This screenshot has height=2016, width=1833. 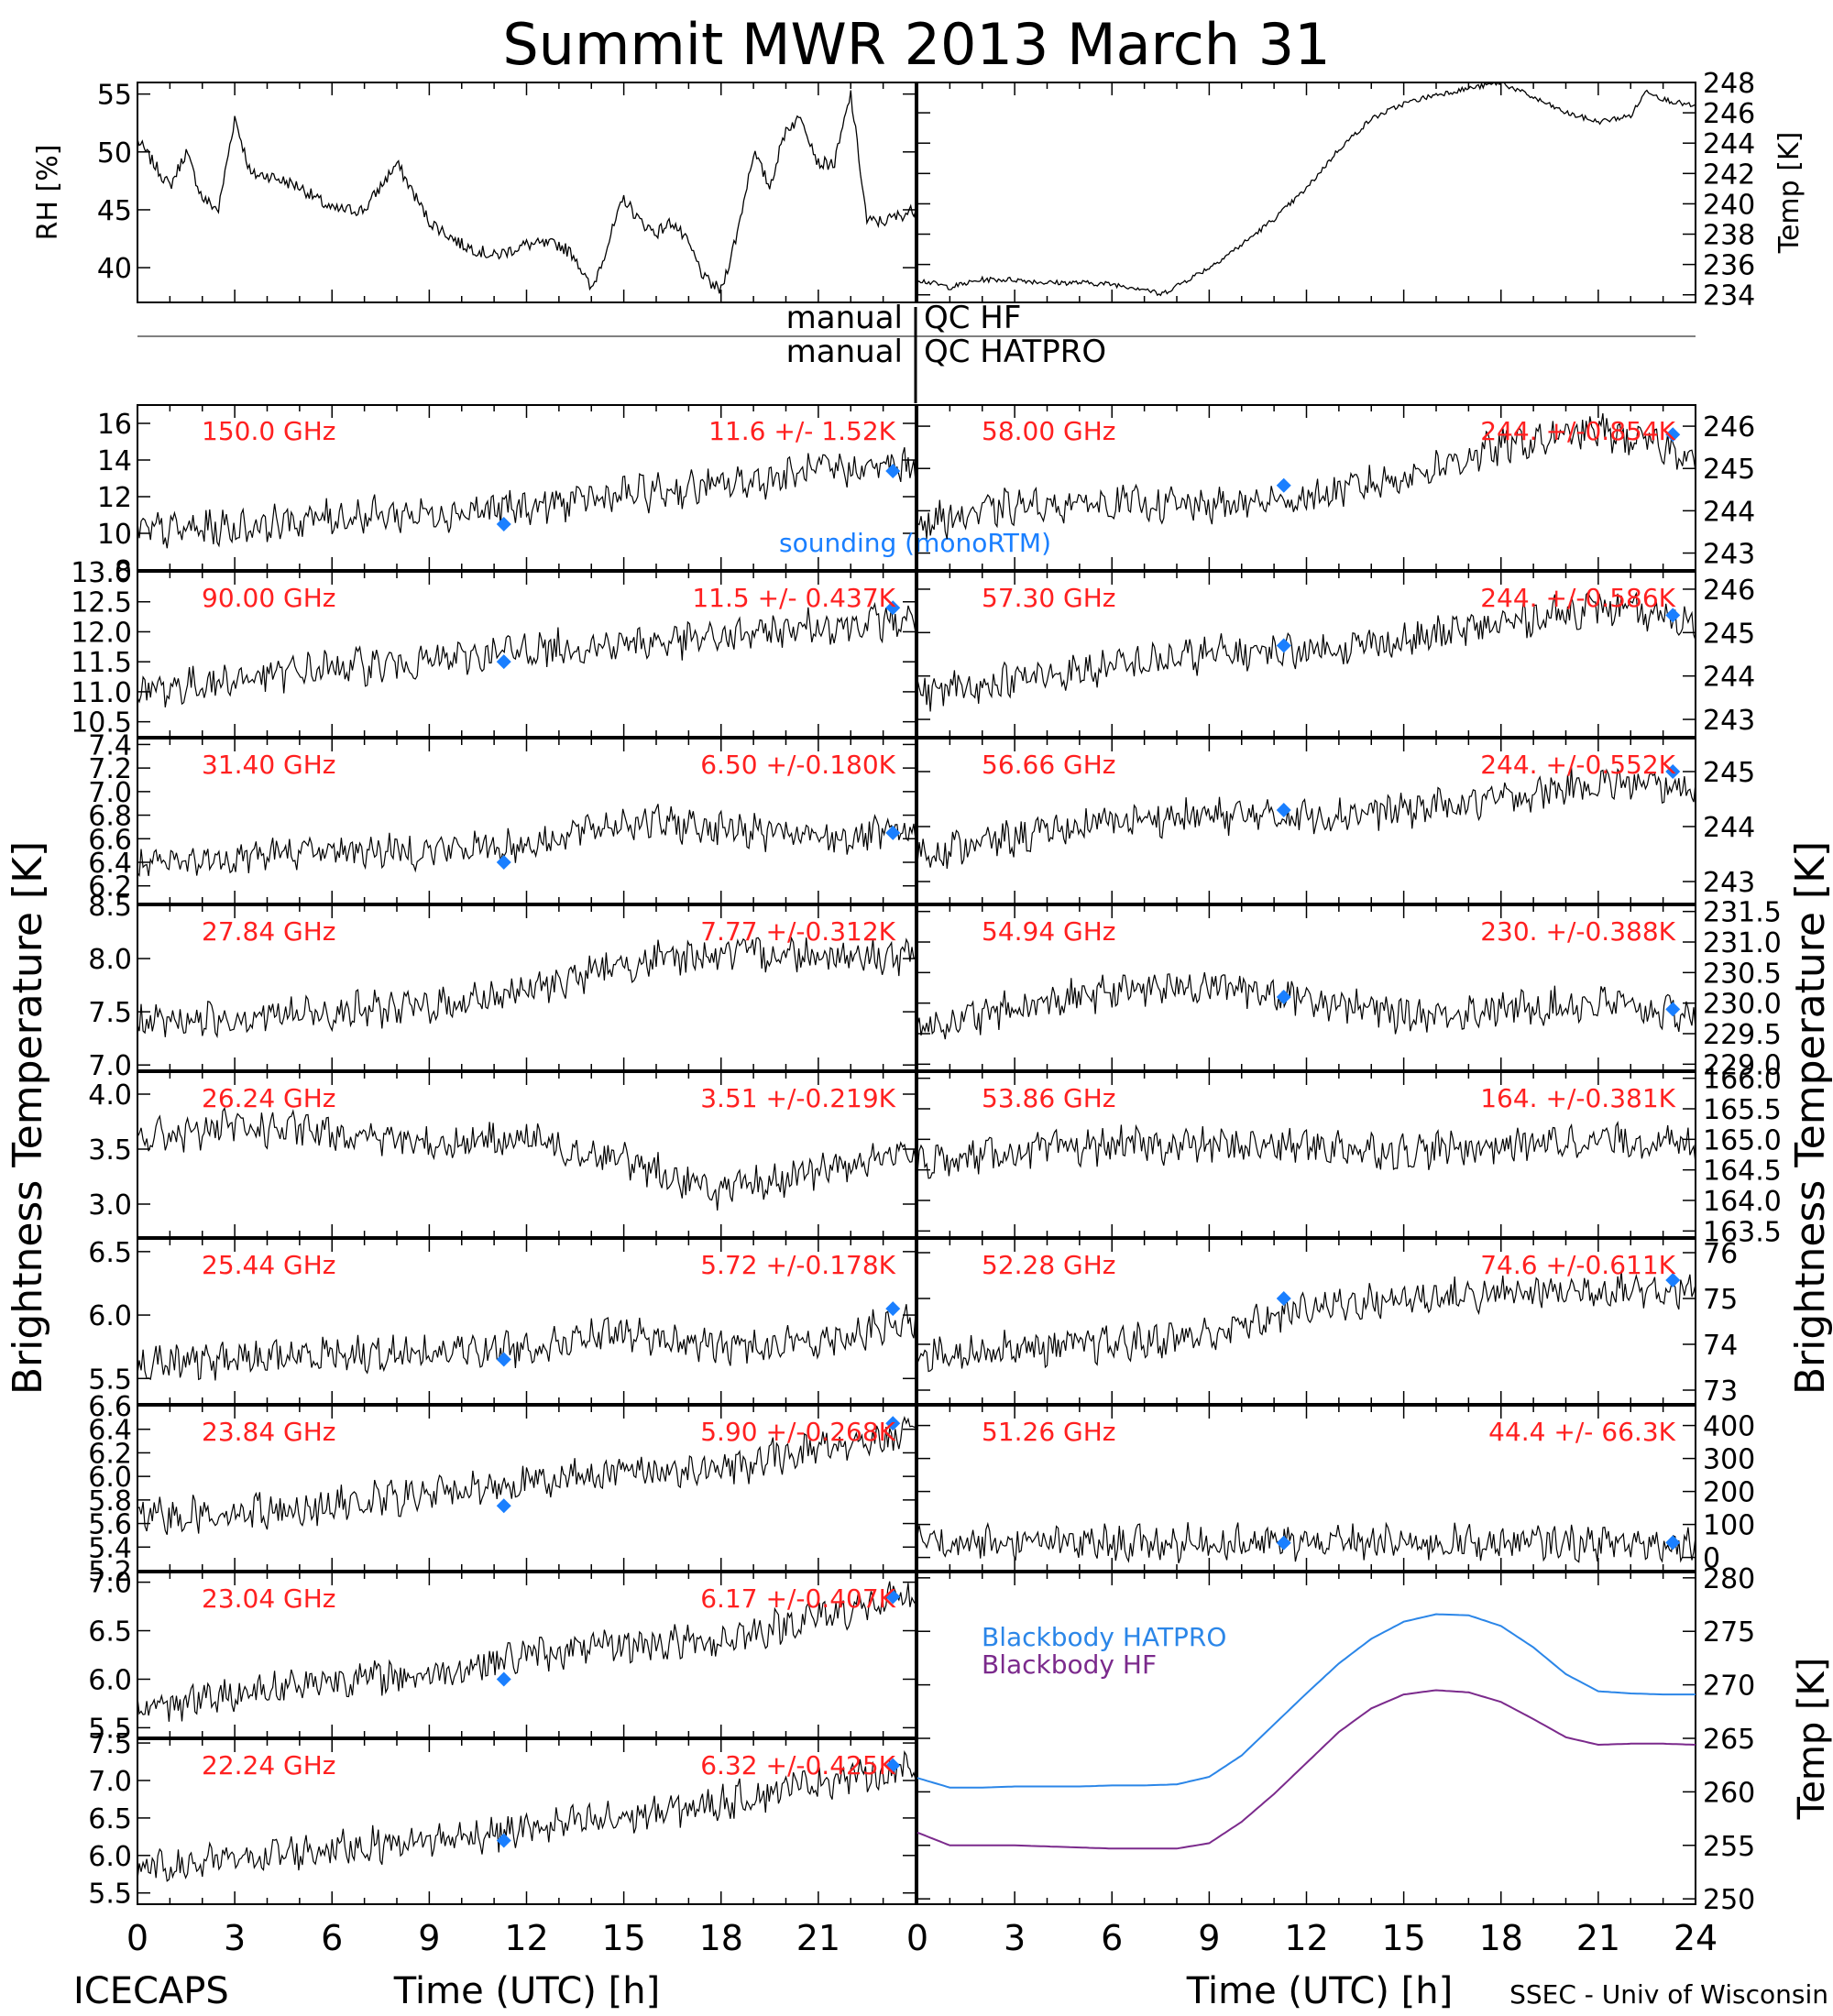 I want to click on y-tick-label: 250, so click(x=1729, y=1900).